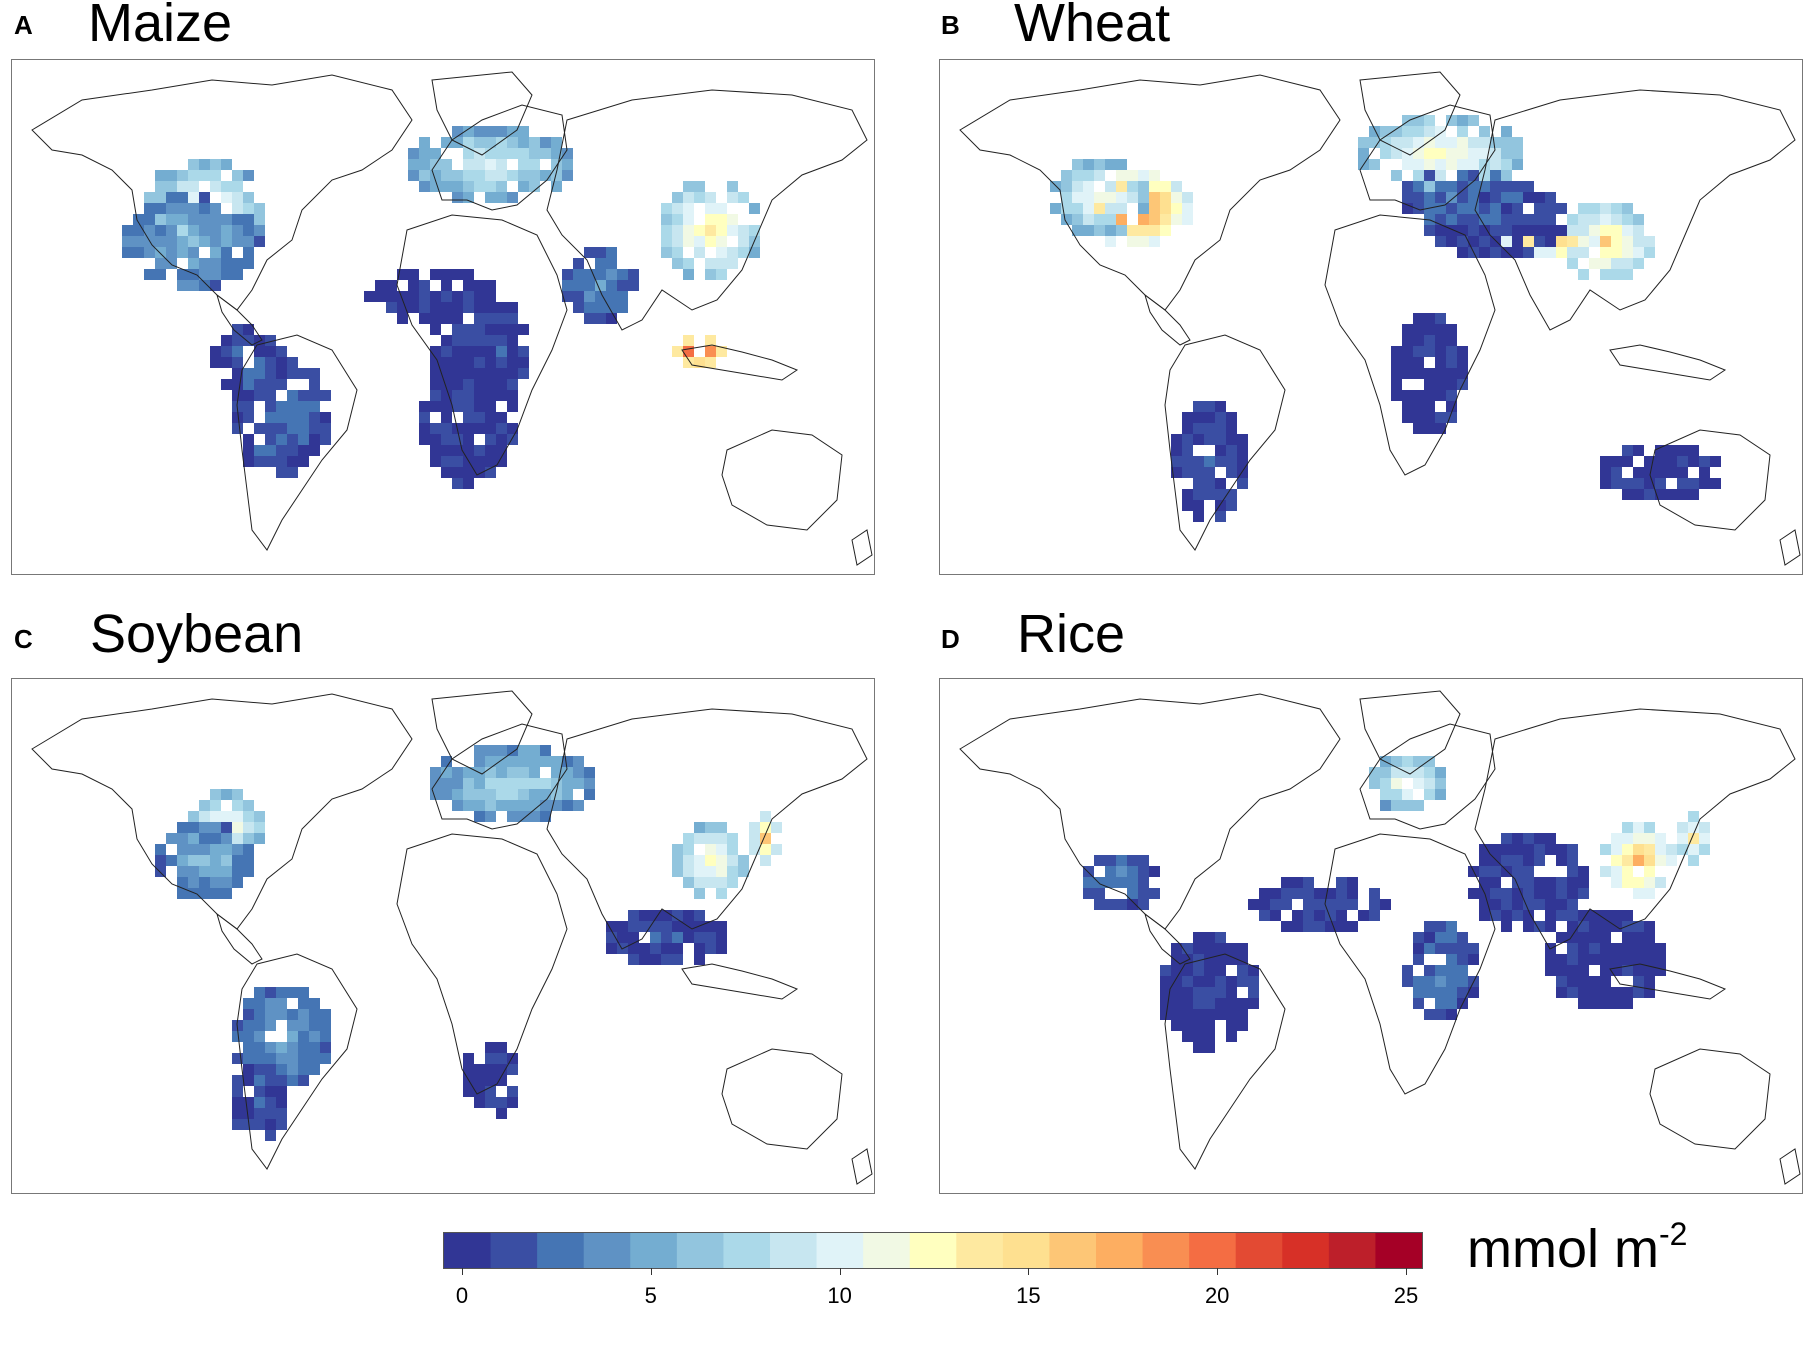 This screenshot has height=1351, width=1807. Describe the element at coordinates (499, 776) in the screenshot. I see `soybean-land-outline` at that location.